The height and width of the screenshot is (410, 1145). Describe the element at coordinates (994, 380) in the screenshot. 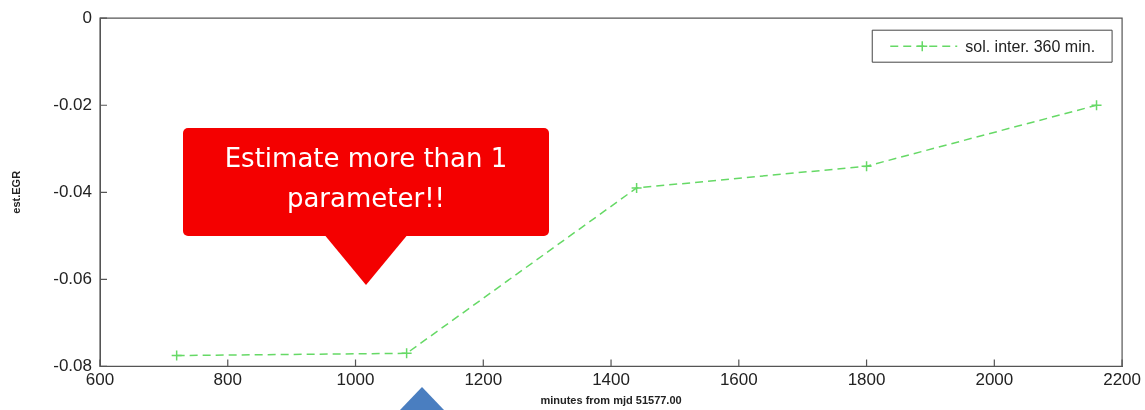

I see `x-tick-label: 2000` at that location.